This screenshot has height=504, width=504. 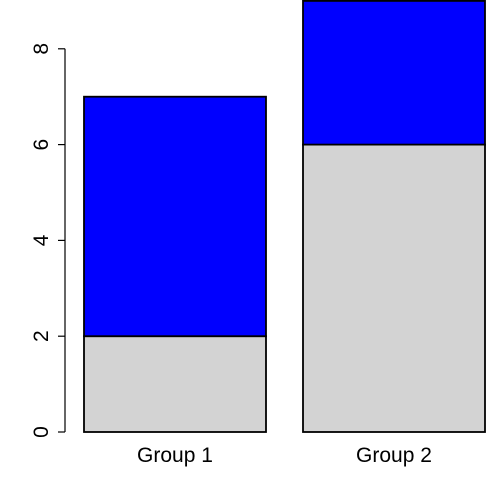 What do you see at coordinates (394, 455) in the screenshot?
I see `x-category-label: Group 2` at bounding box center [394, 455].